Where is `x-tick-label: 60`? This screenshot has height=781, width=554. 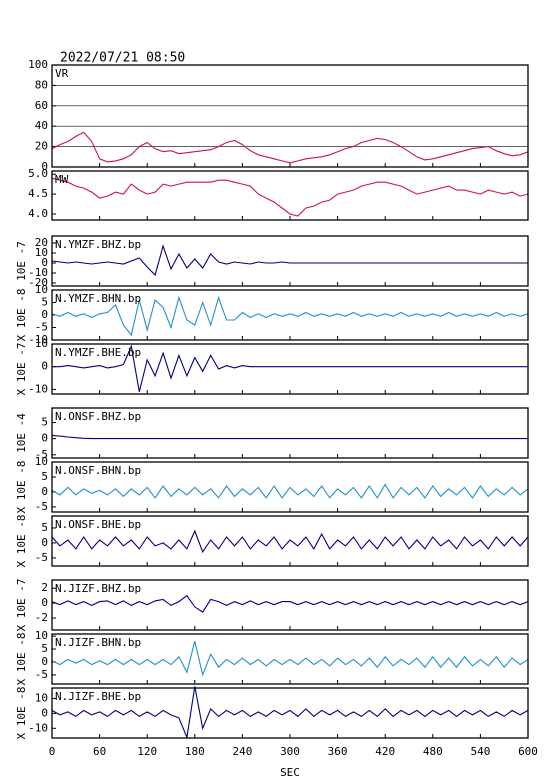 x-tick-label: 60 is located at coordinates (99, 751).